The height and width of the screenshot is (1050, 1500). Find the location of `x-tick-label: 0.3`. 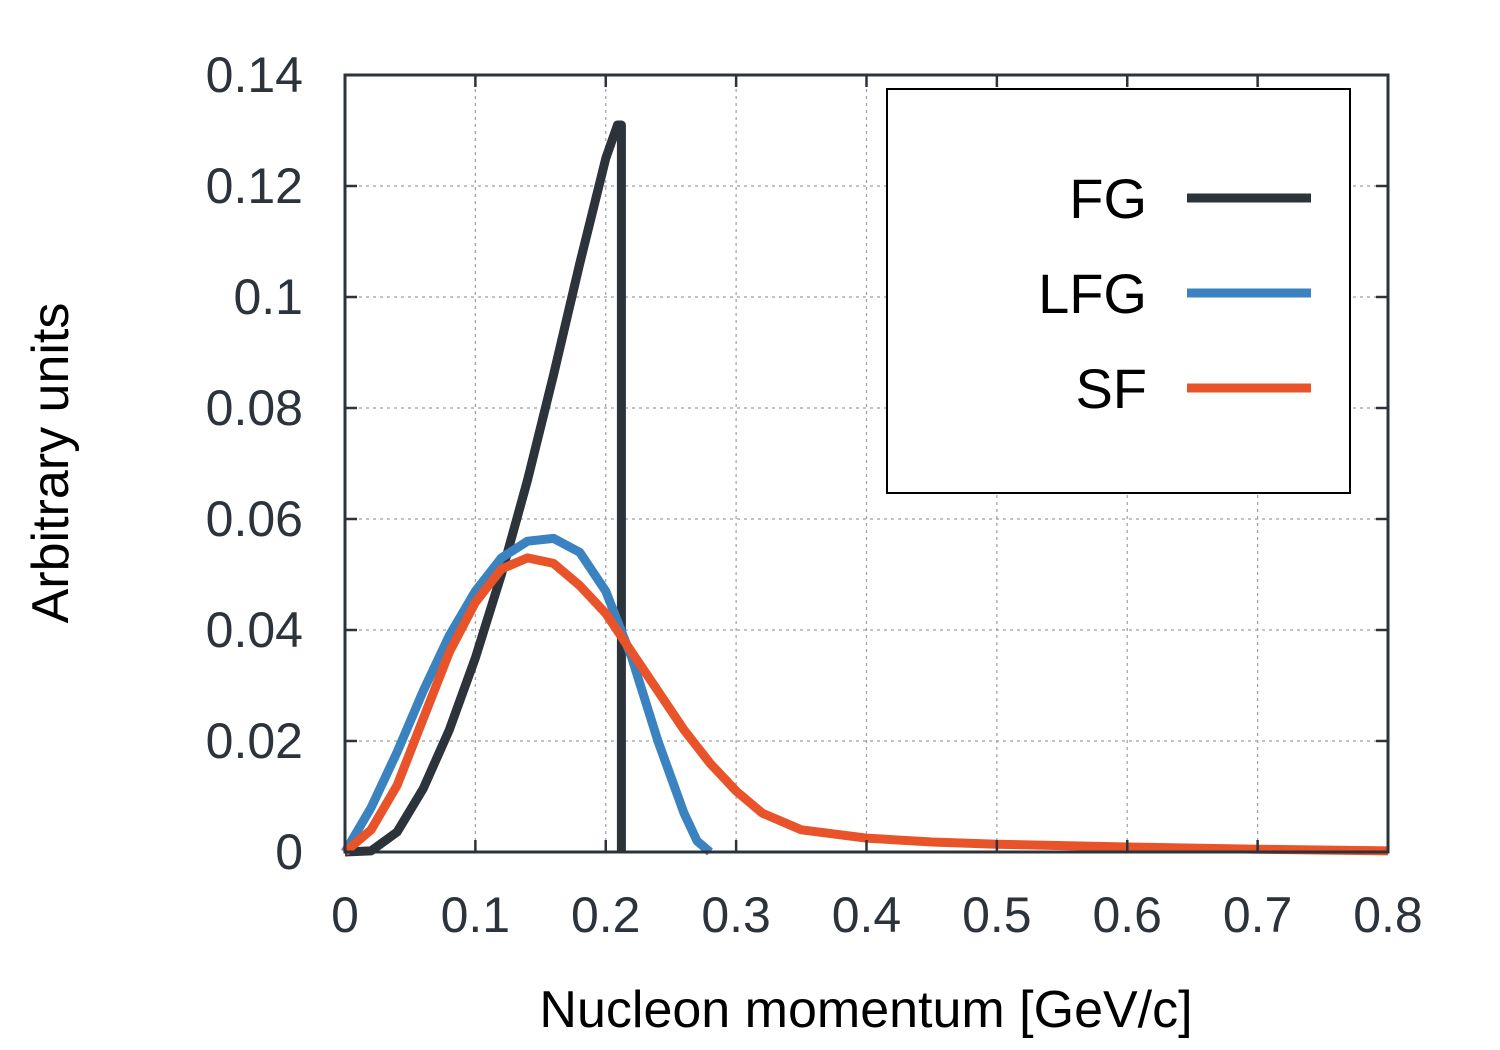

x-tick-label: 0.3 is located at coordinates (736, 915).